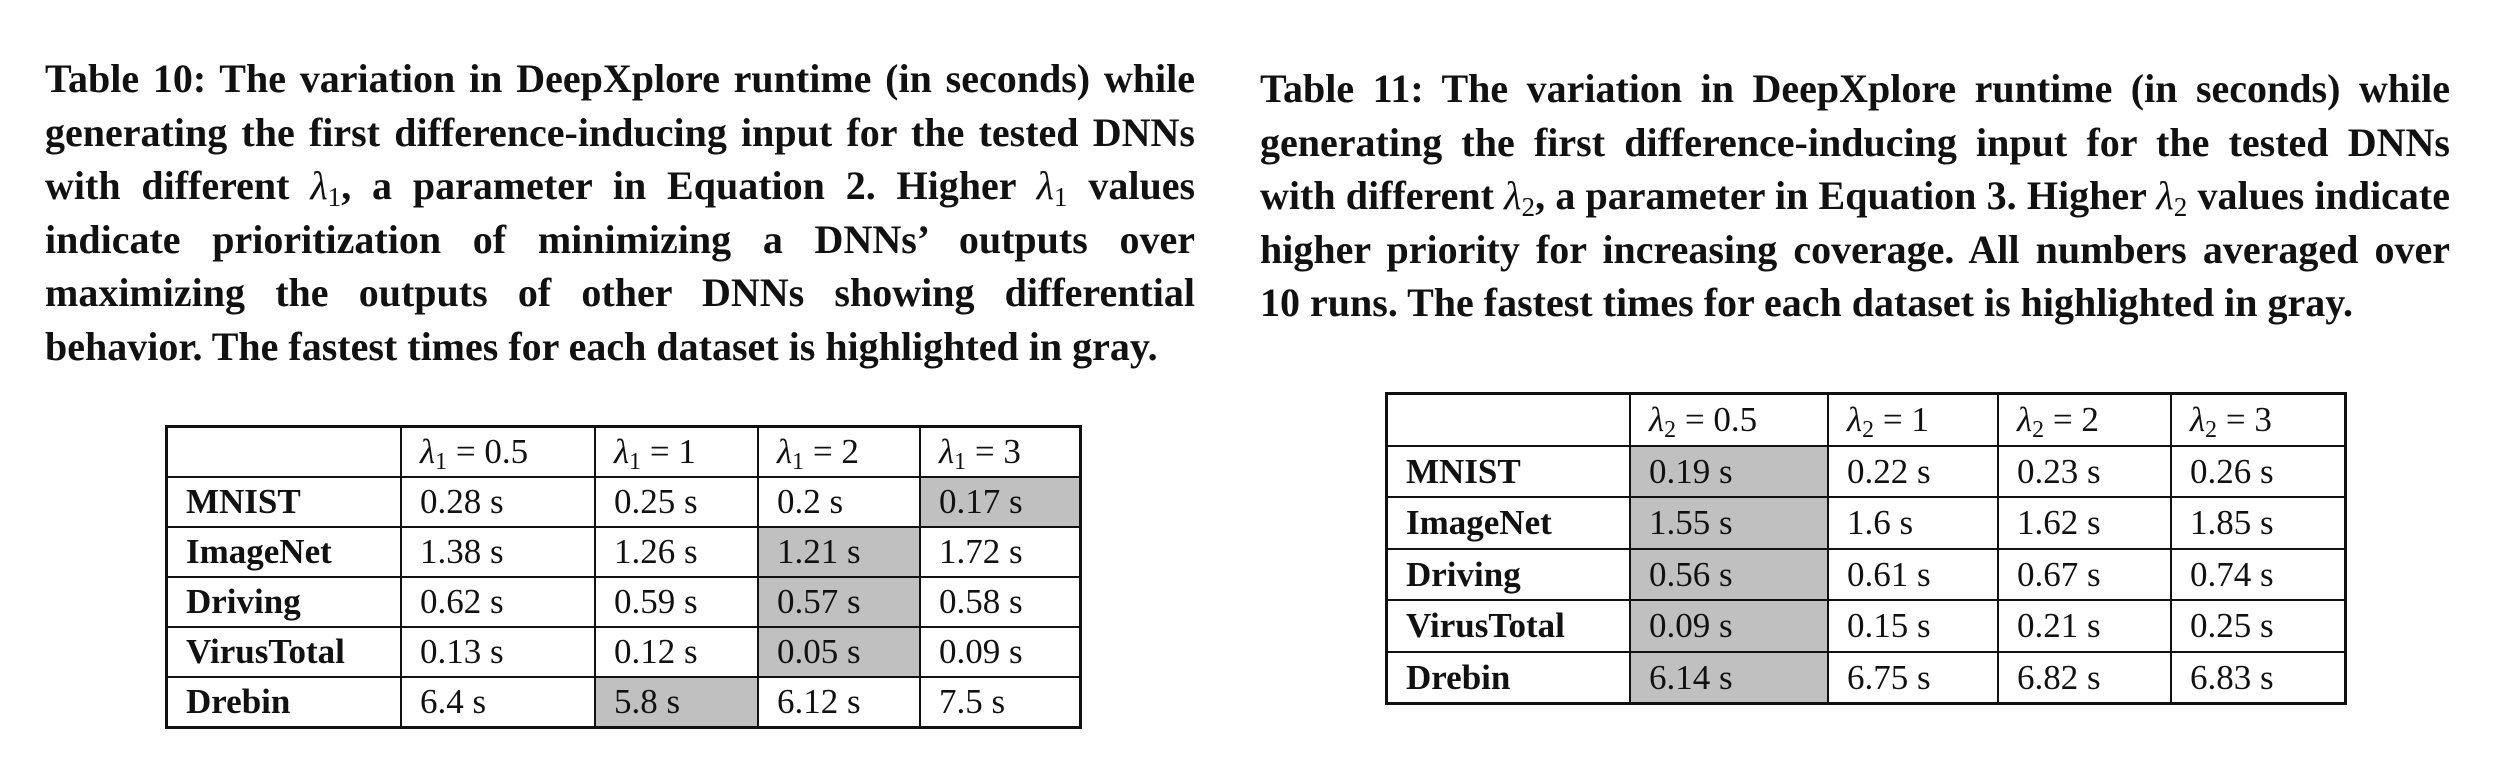 The image size is (2500, 776). I want to click on header-cell: λ1 = 1, so click(676, 451).